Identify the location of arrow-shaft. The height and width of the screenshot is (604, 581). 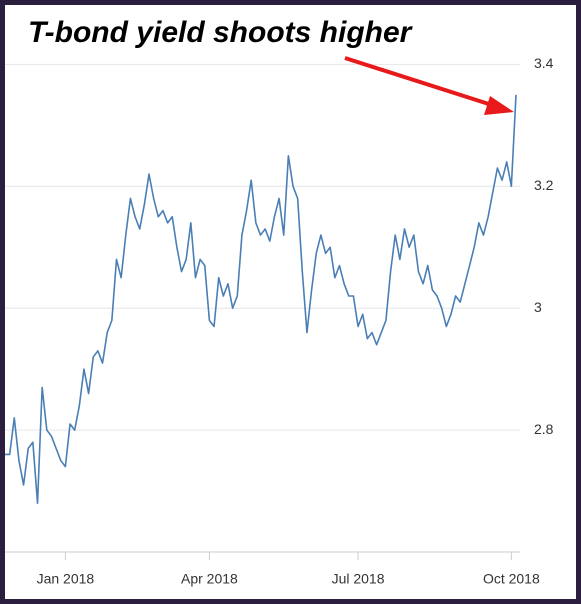
(420, 82).